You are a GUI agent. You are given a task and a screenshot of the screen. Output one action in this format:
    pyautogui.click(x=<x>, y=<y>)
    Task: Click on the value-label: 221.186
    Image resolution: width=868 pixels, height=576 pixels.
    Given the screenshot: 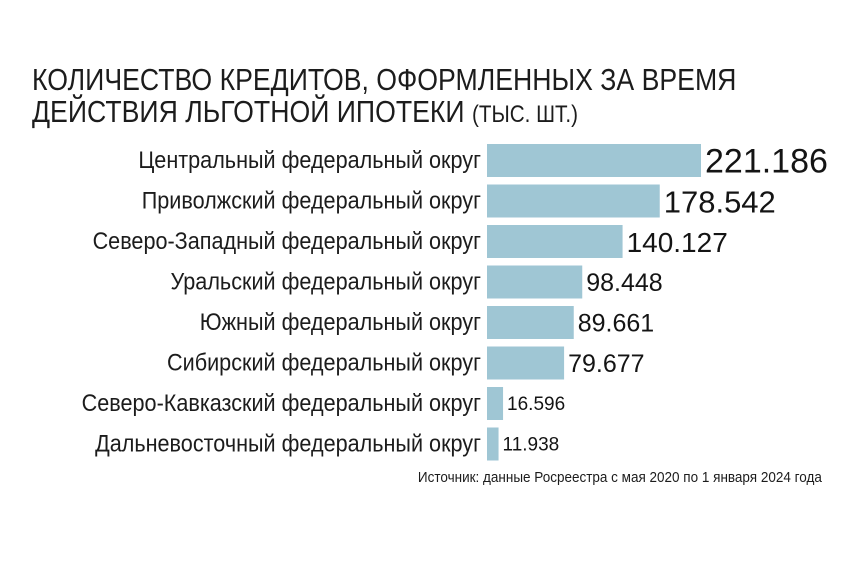 What is the action you would take?
    pyautogui.click(x=766, y=162)
    